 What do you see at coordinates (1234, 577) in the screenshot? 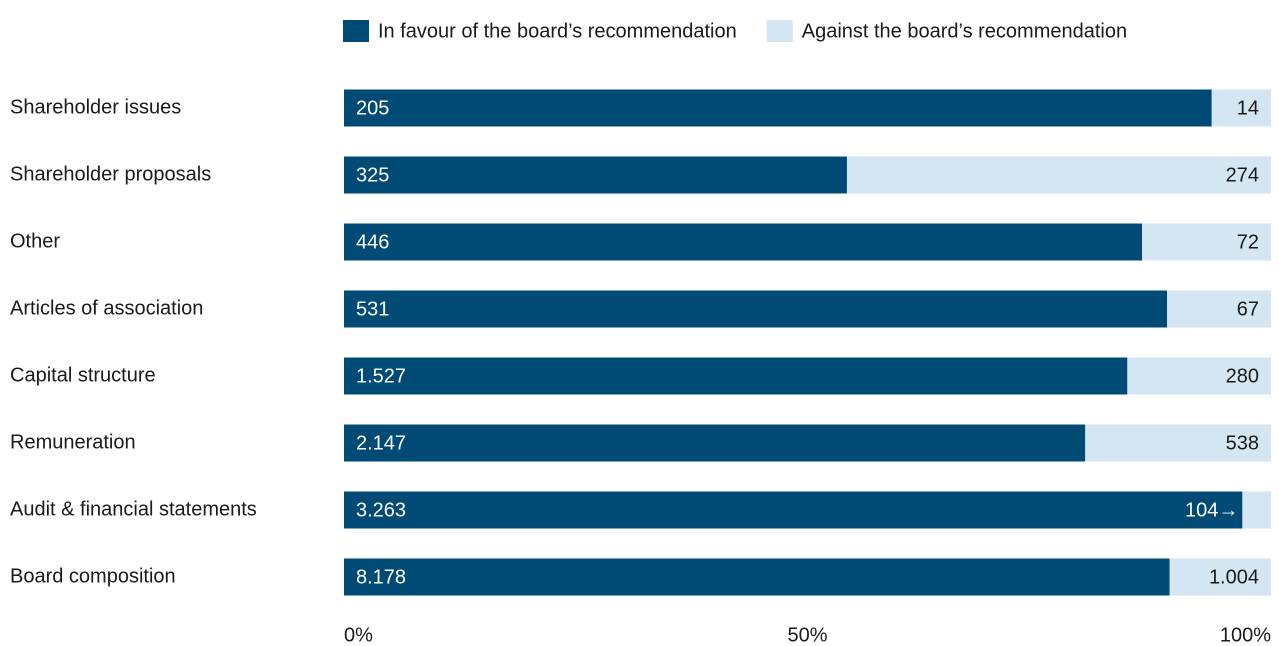
I see `data-label: 1.004` at bounding box center [1234, 577].